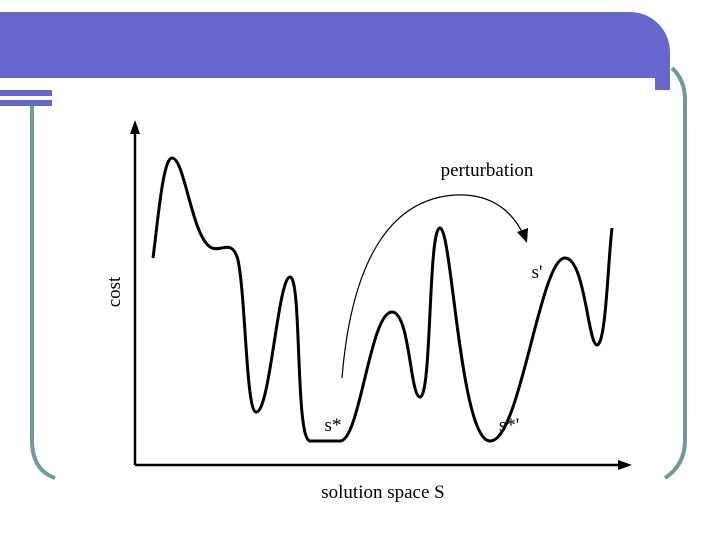  What do you see at coordinates (335, 51) in the screenshot?
I see `title-banner` at bounding box center [335, 51].